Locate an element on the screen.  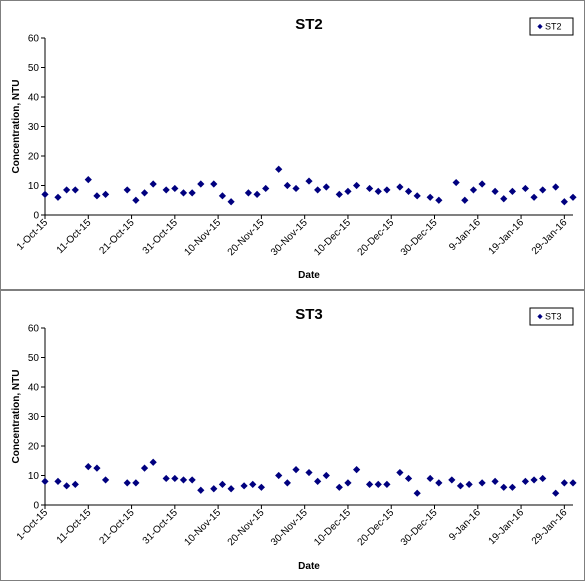
legend-marker is located at coordinates (540, 316).